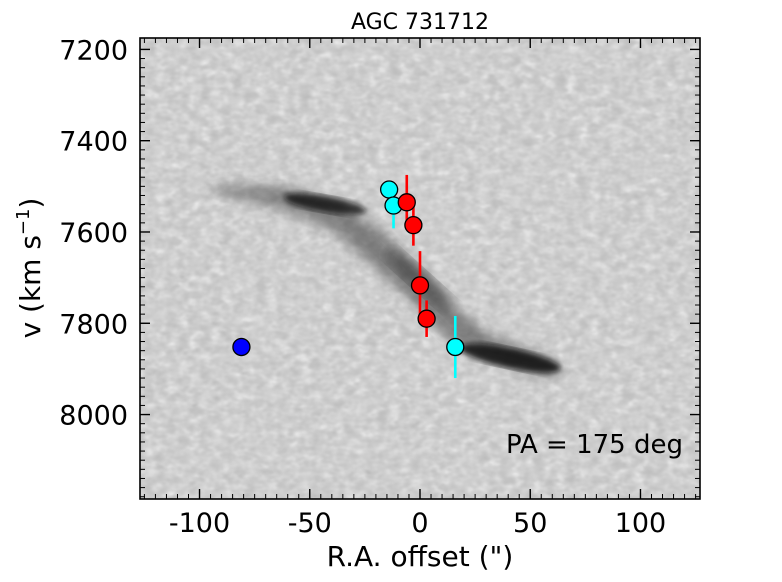 The height and width of the screenshot is (582, 782). What do you see at coordinates (241, 347) in the screenshot?
I see `blue-data-point` at bounding box center [241, 347].